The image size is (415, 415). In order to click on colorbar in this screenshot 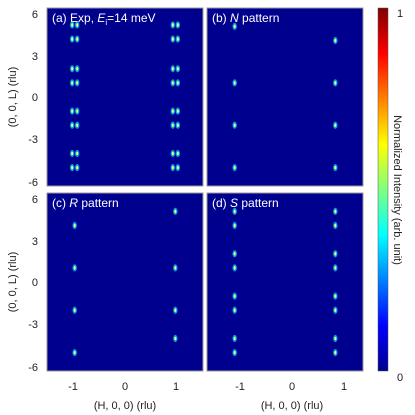, I will do `click(383, 189)`.